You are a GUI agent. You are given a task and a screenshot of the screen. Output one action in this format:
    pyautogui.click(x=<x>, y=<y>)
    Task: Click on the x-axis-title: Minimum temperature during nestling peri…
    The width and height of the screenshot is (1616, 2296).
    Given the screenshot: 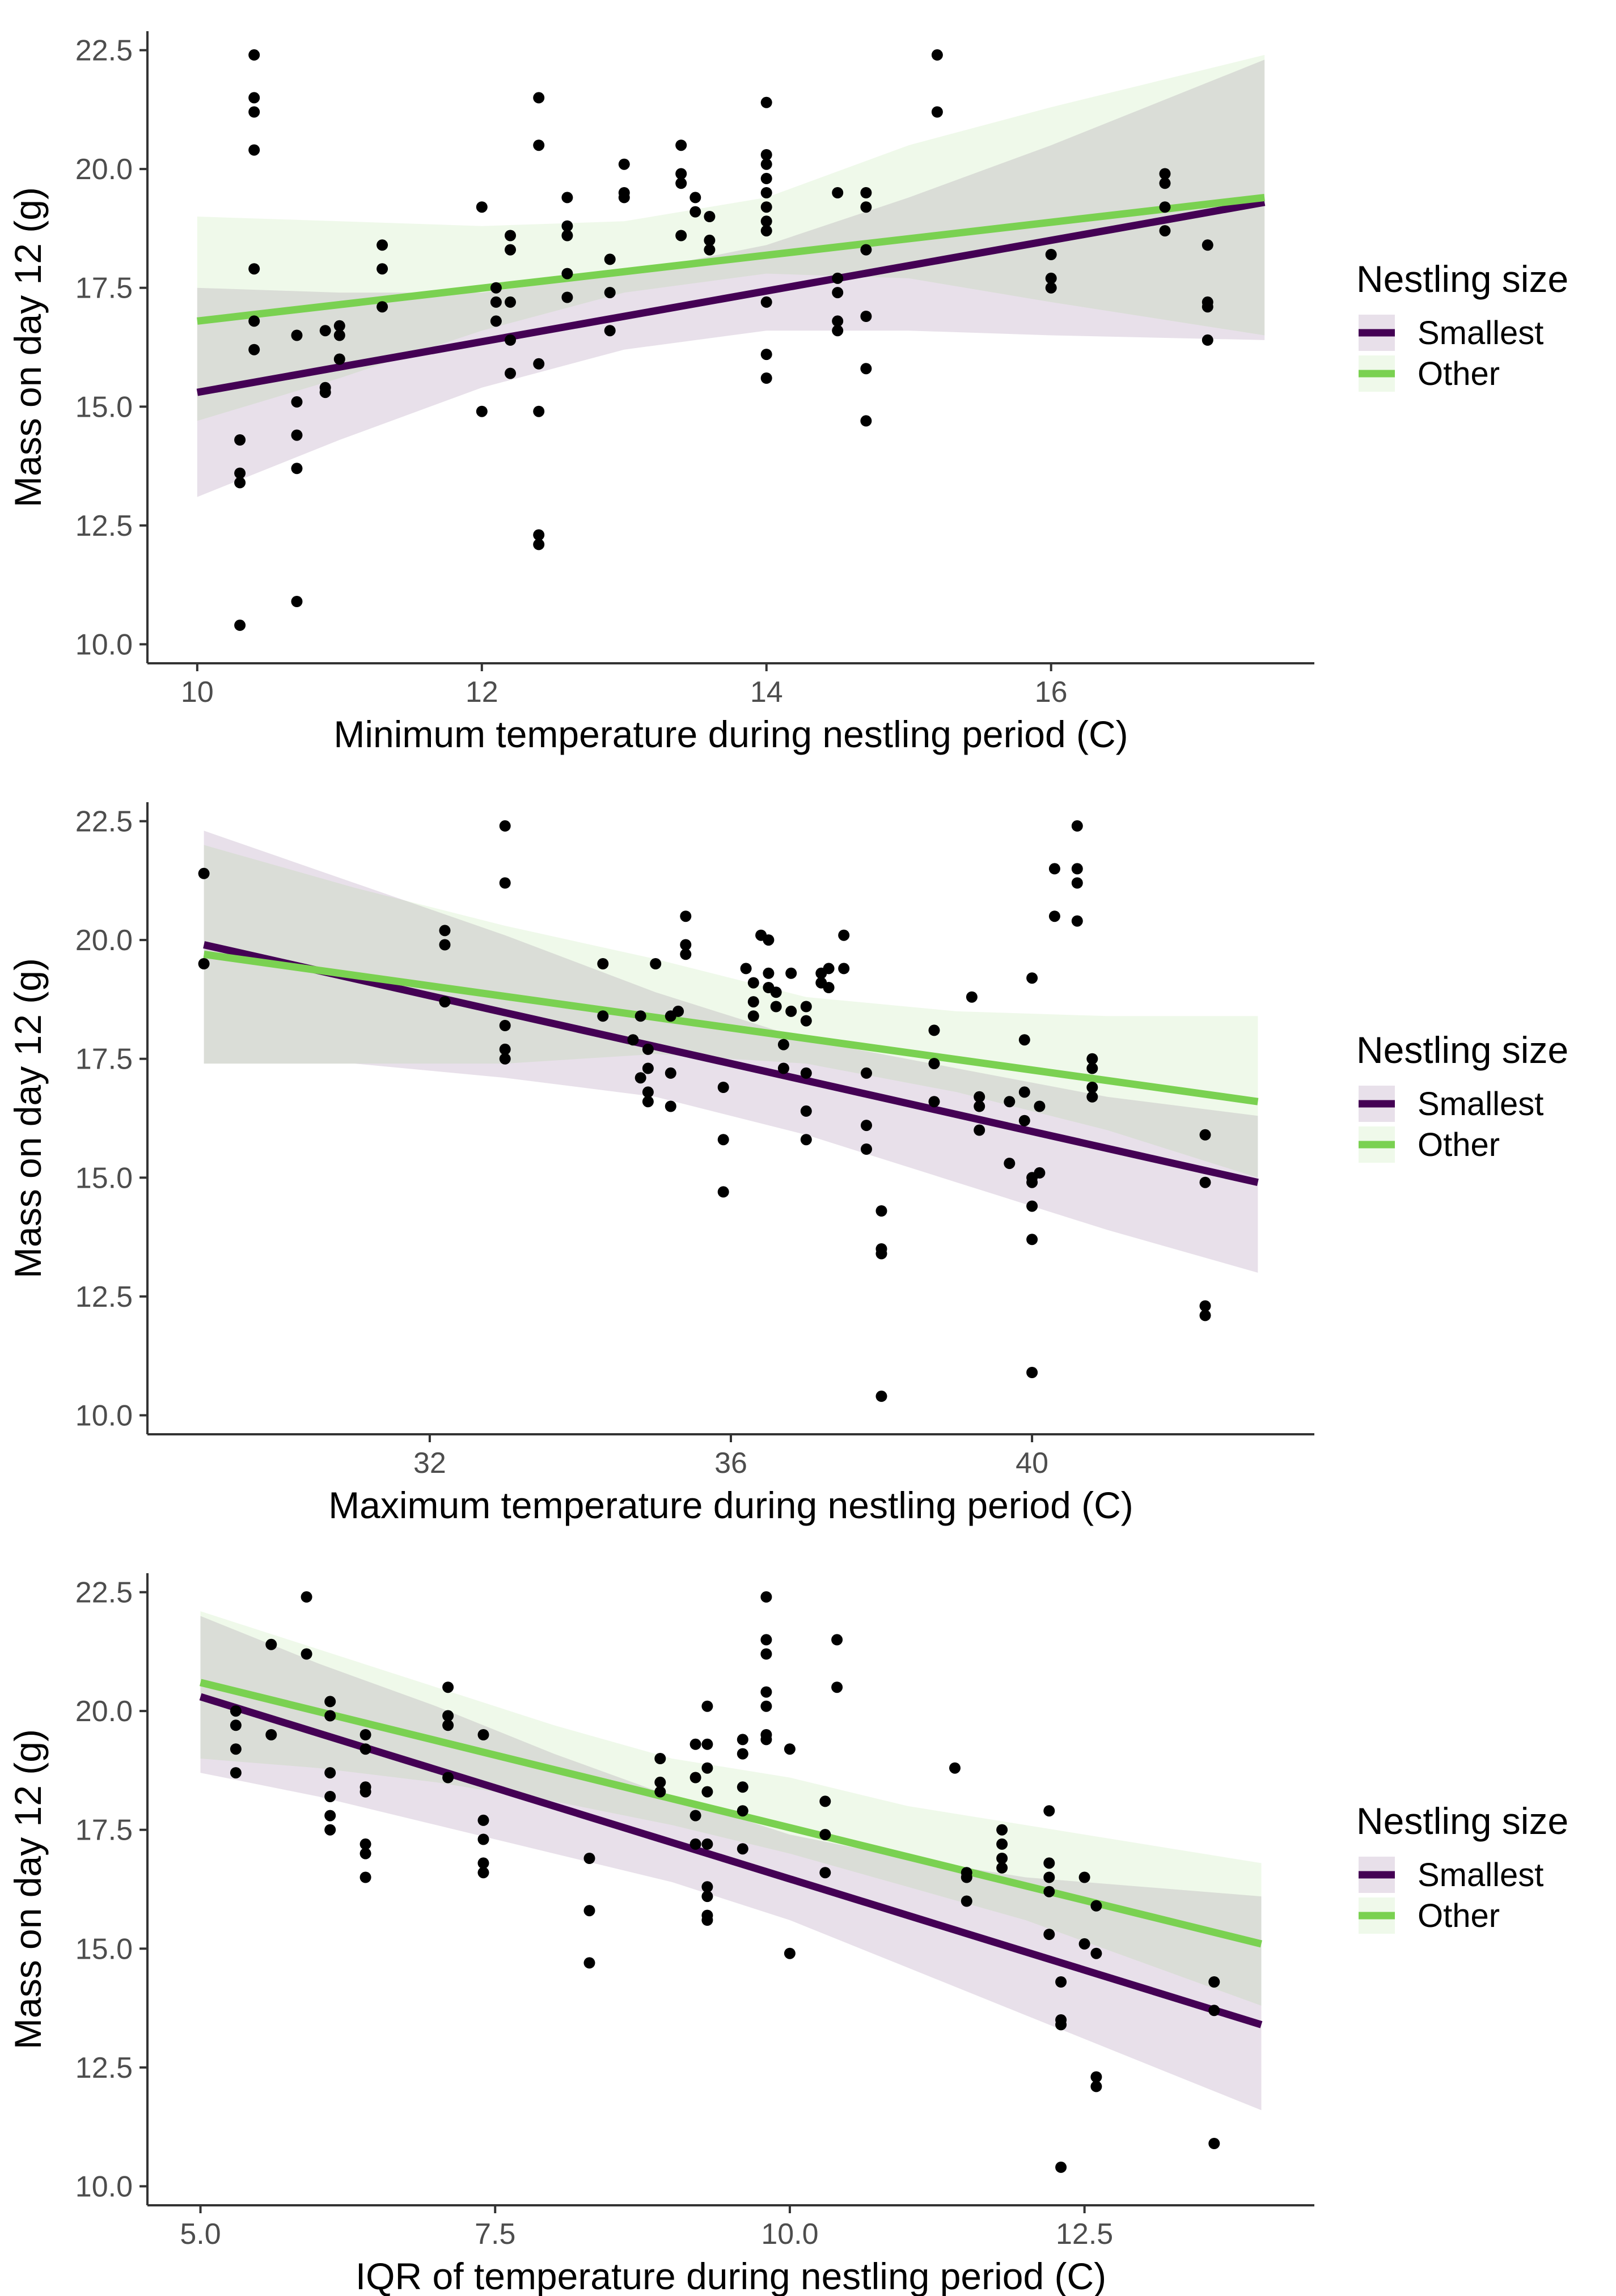 What is the action you would take?
    pyautogui.click(x=730, y=734)
    